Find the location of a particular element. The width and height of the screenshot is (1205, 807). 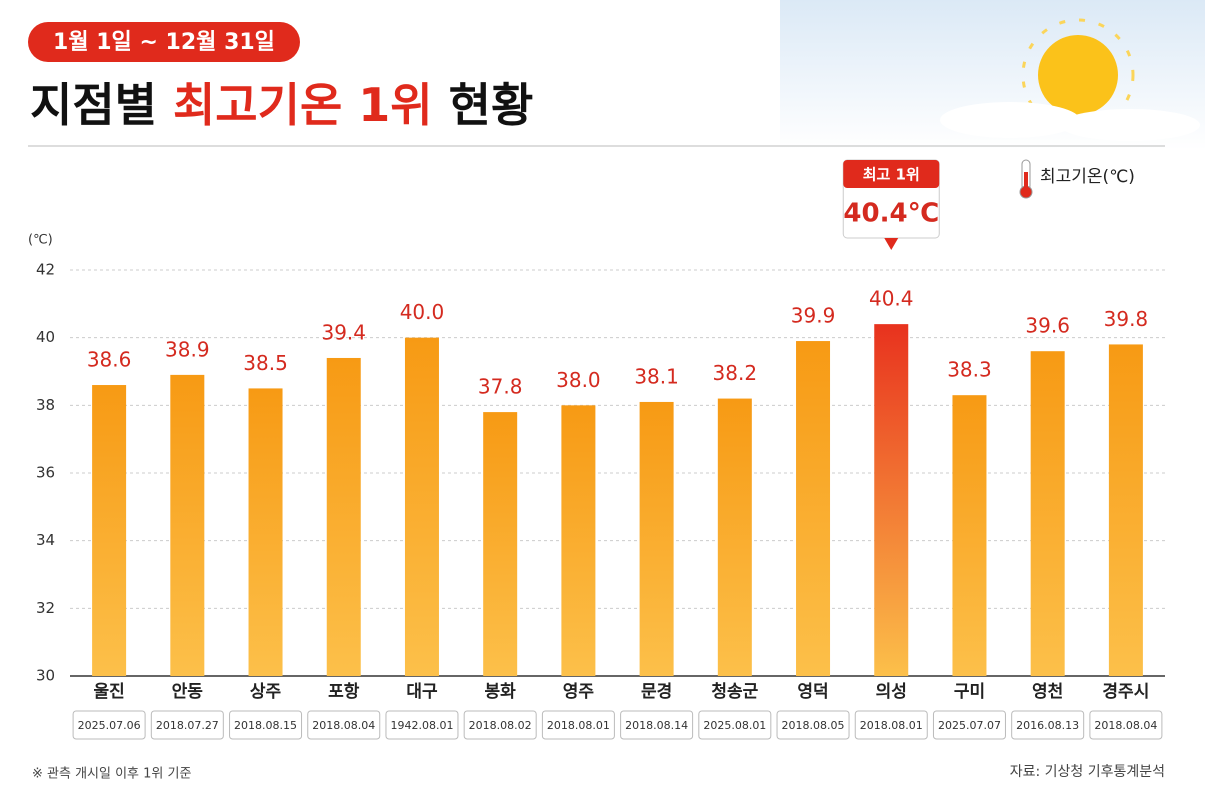

y-tick-label: 30 is located at coordinates (45, 676).